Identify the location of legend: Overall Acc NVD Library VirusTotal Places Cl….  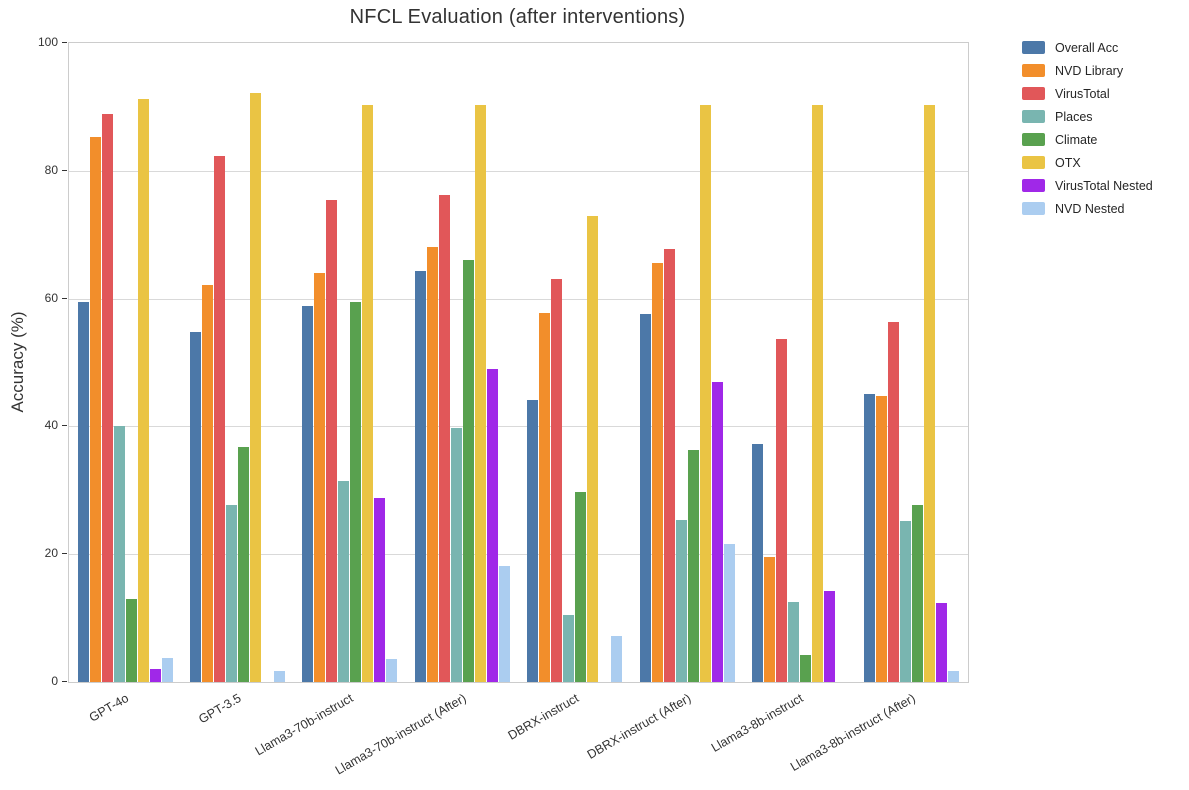
(1087, 128).